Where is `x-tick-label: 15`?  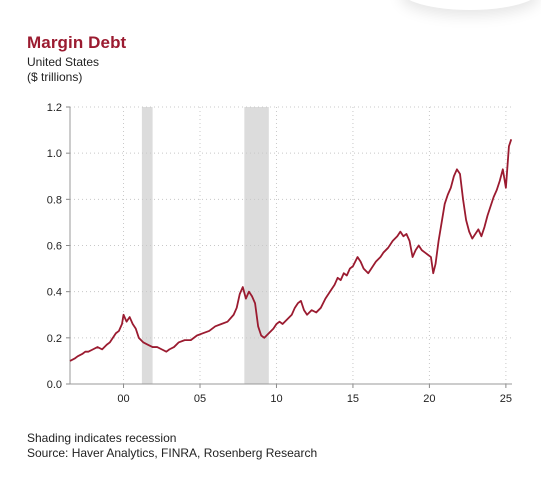
x-tick-label: 15 is located at coordinates (353, 399).